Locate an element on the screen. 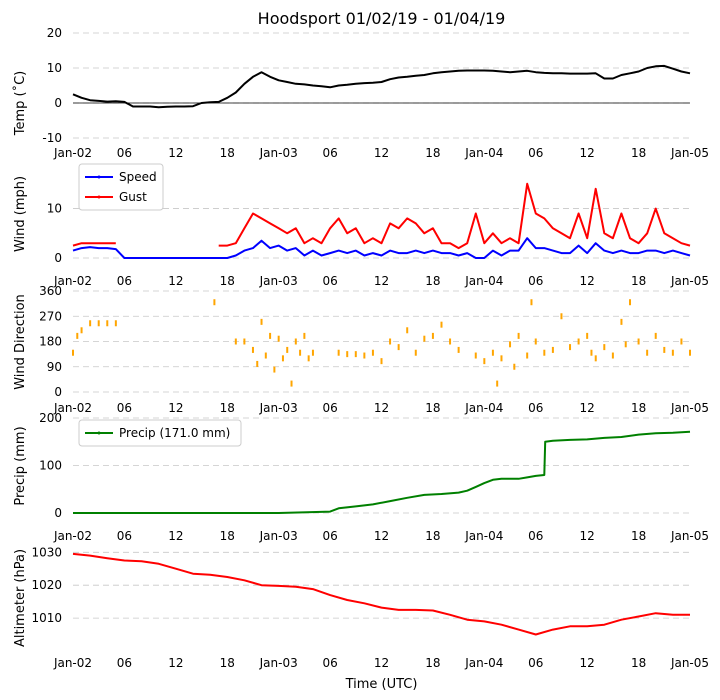 This screenshot has height=700, width=720. ytick-label-p0: -10 is located at coordinates (52, 138).